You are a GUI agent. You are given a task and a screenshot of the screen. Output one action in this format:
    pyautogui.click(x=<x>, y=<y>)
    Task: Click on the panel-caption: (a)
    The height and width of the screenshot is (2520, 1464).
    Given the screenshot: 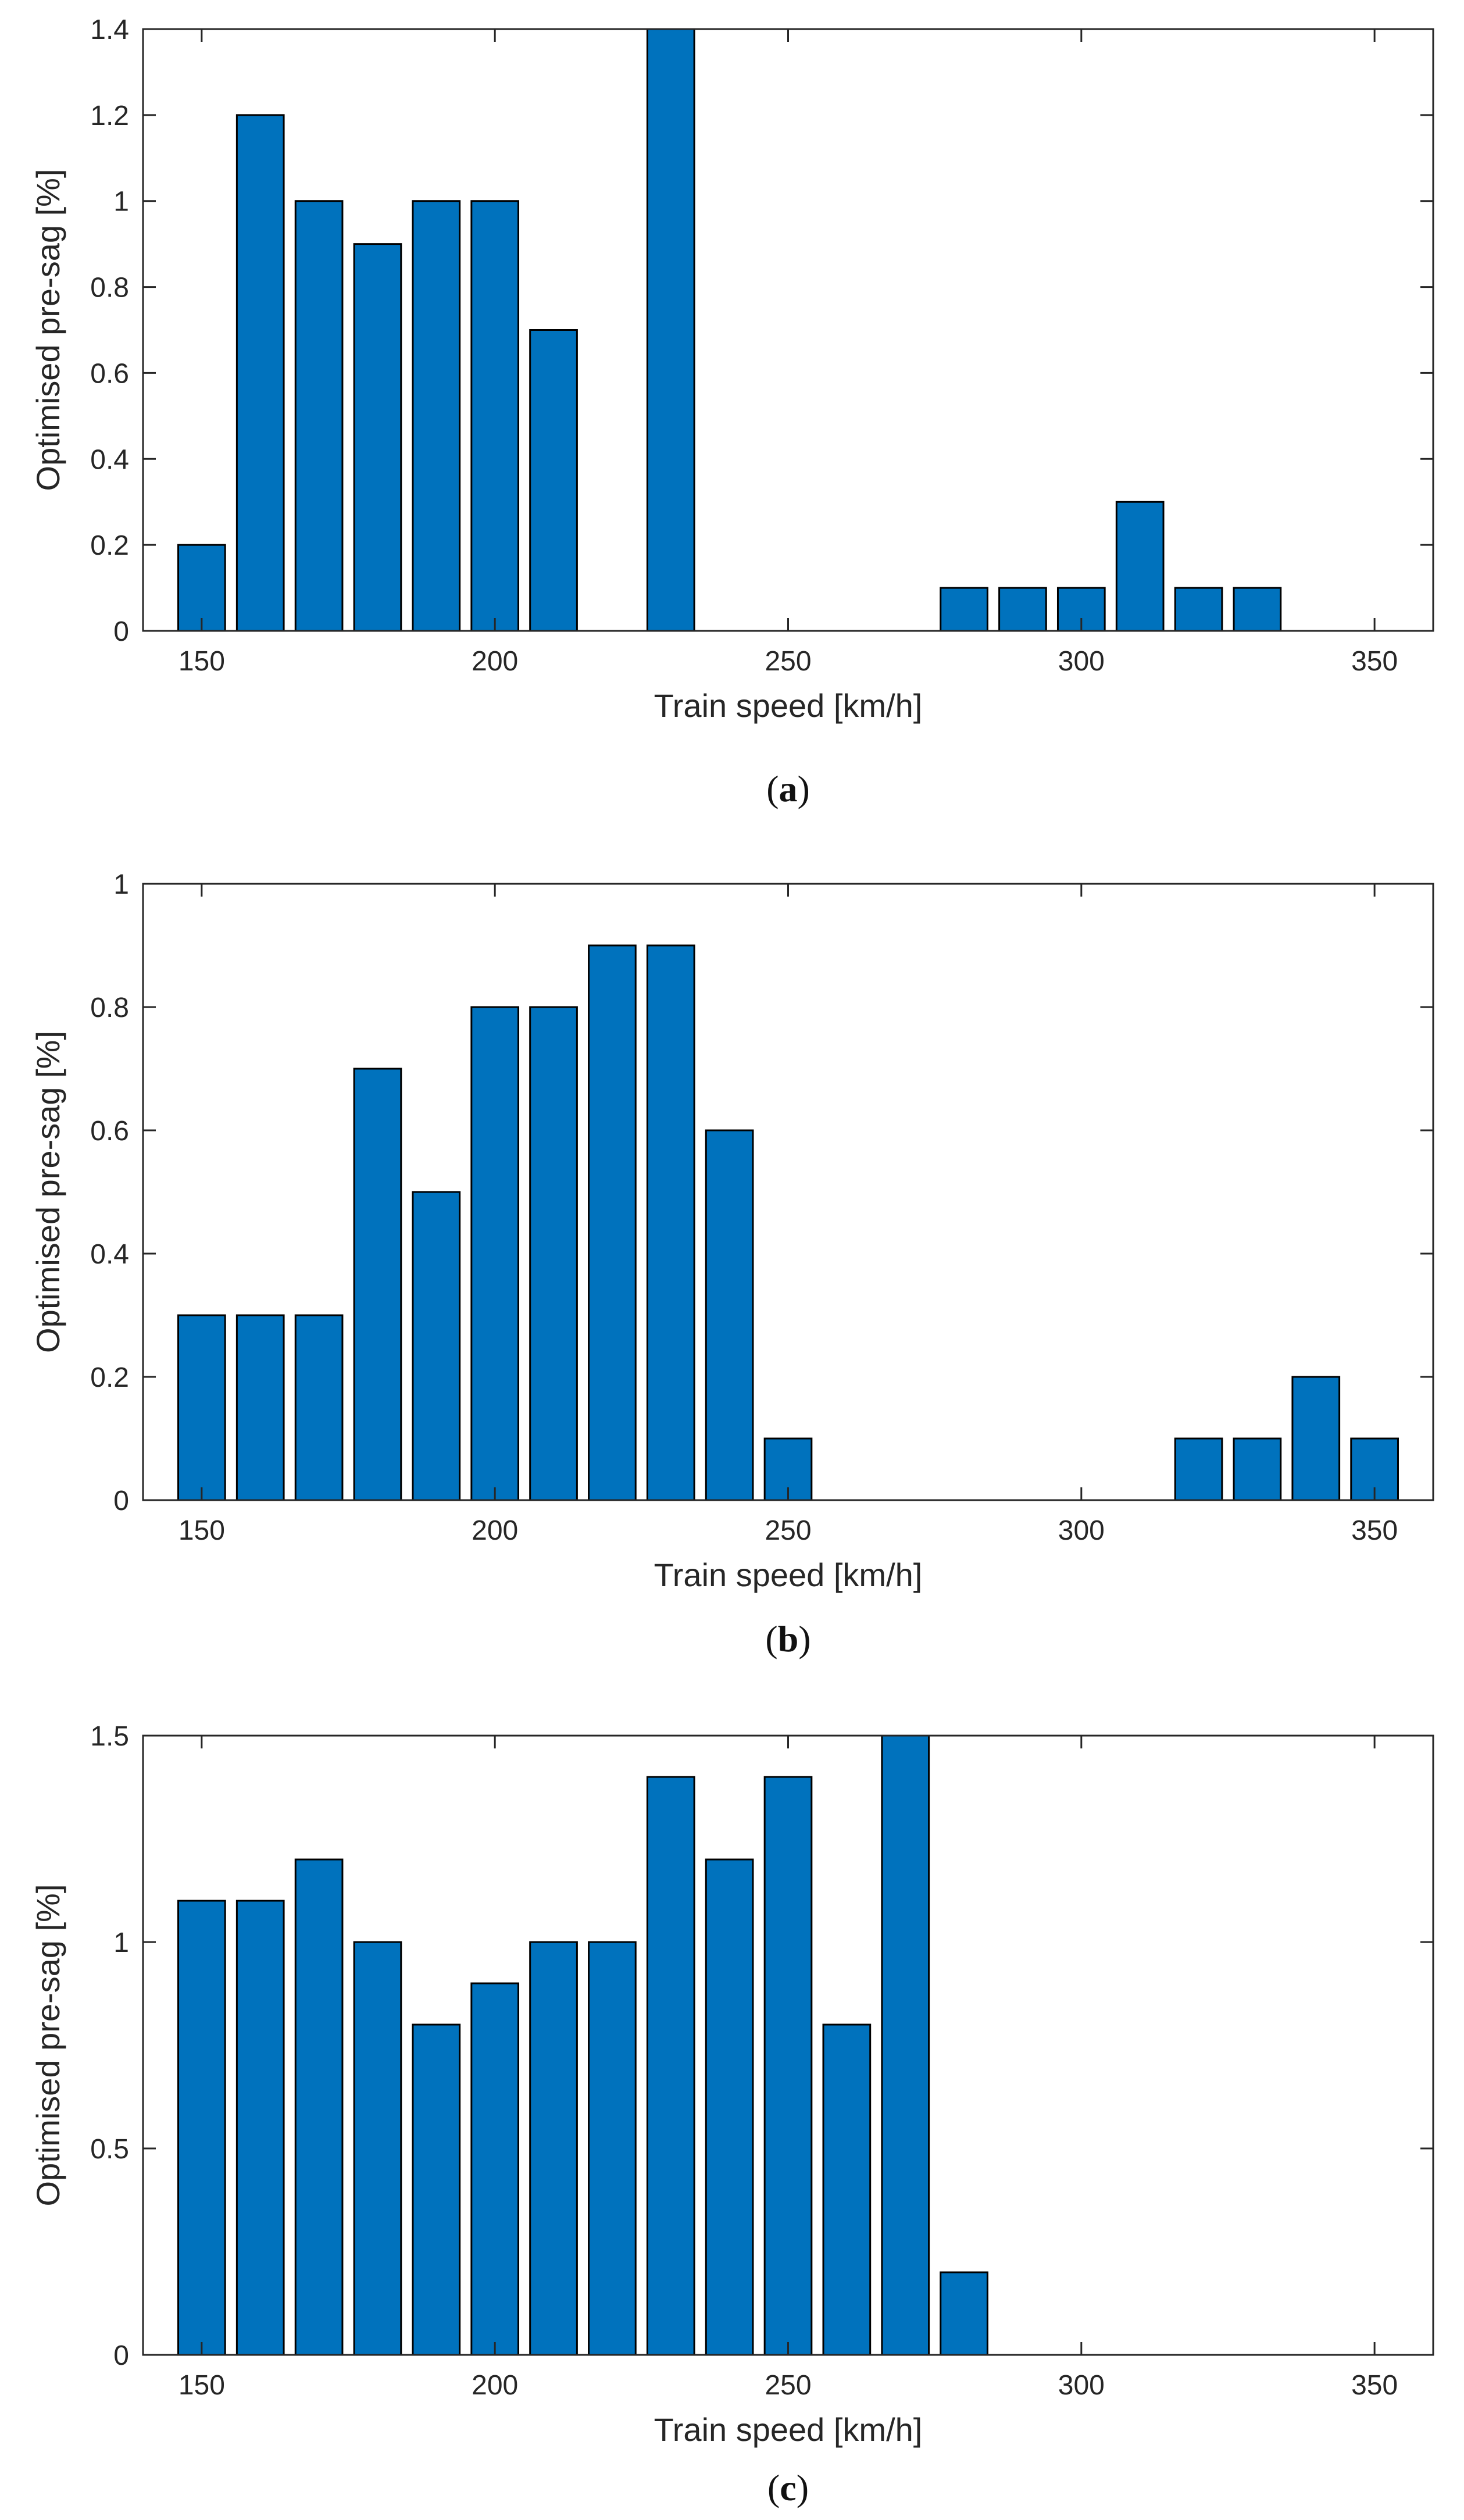 What is the action you would take?
    pyautogui.click(x=788, y=788)
    